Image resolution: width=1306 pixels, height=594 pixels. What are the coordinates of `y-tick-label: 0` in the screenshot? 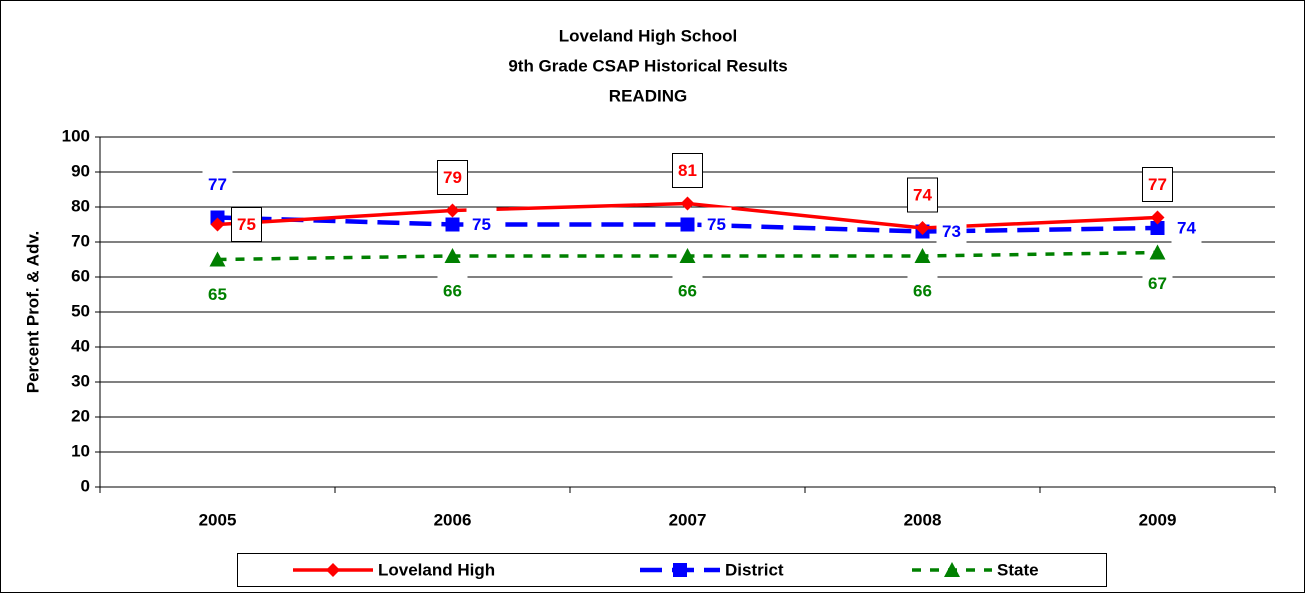 It's located at (85, 485).